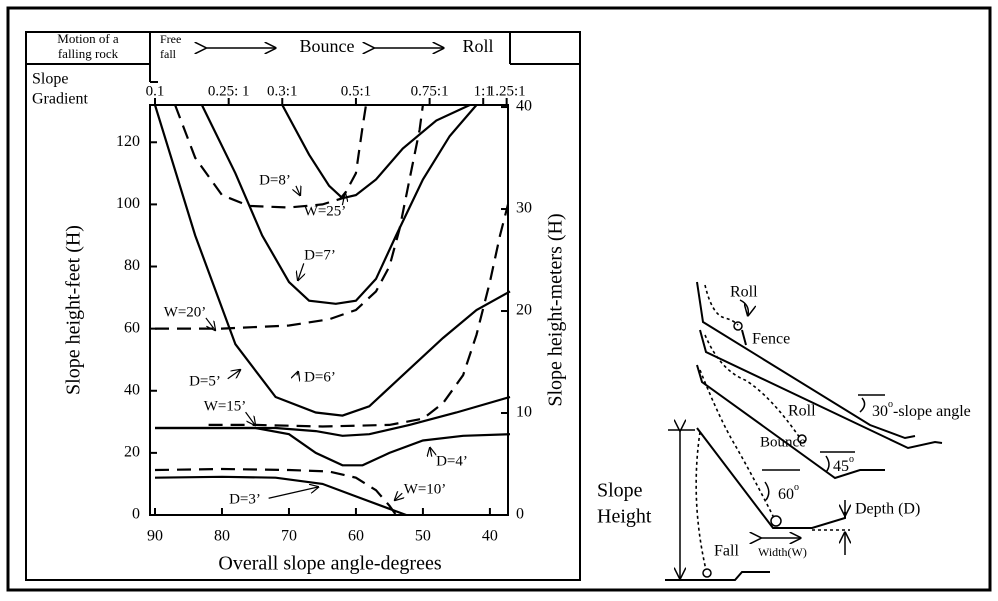 The width and height of the screenshot is (998, 601). I want to click on curve-label: D=4’, so click(452, 461).